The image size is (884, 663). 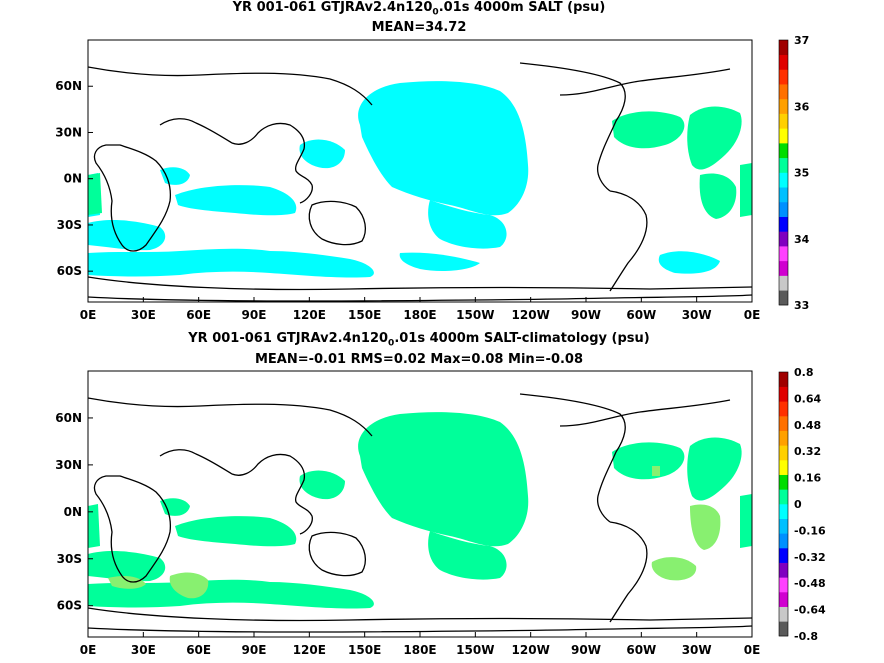 What do you see at coordinates (475, 650) in the screenshot?
I see `p2-xtick-label: 150W` at bounding box center [475, 650].